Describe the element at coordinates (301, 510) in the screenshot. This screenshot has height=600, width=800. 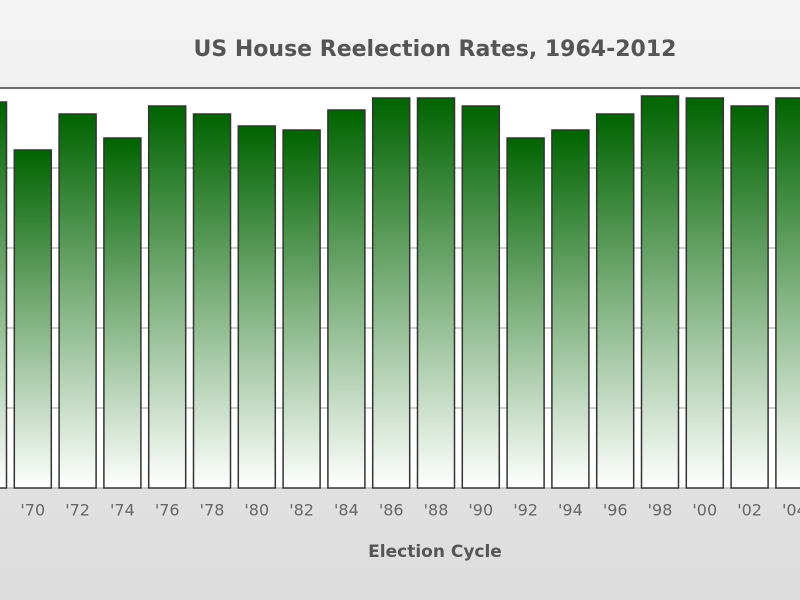
I see `x-tick-label: '82` at that location.